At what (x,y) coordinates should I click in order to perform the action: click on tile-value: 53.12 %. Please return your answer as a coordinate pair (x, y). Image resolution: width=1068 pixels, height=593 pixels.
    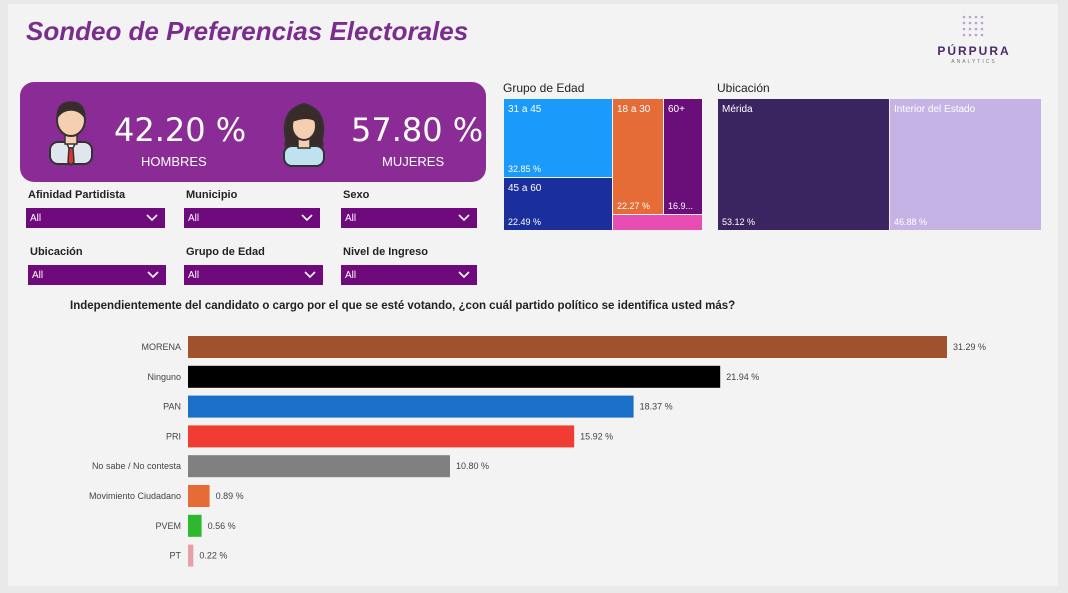
    Looking at the image, I should click on (739, 222).